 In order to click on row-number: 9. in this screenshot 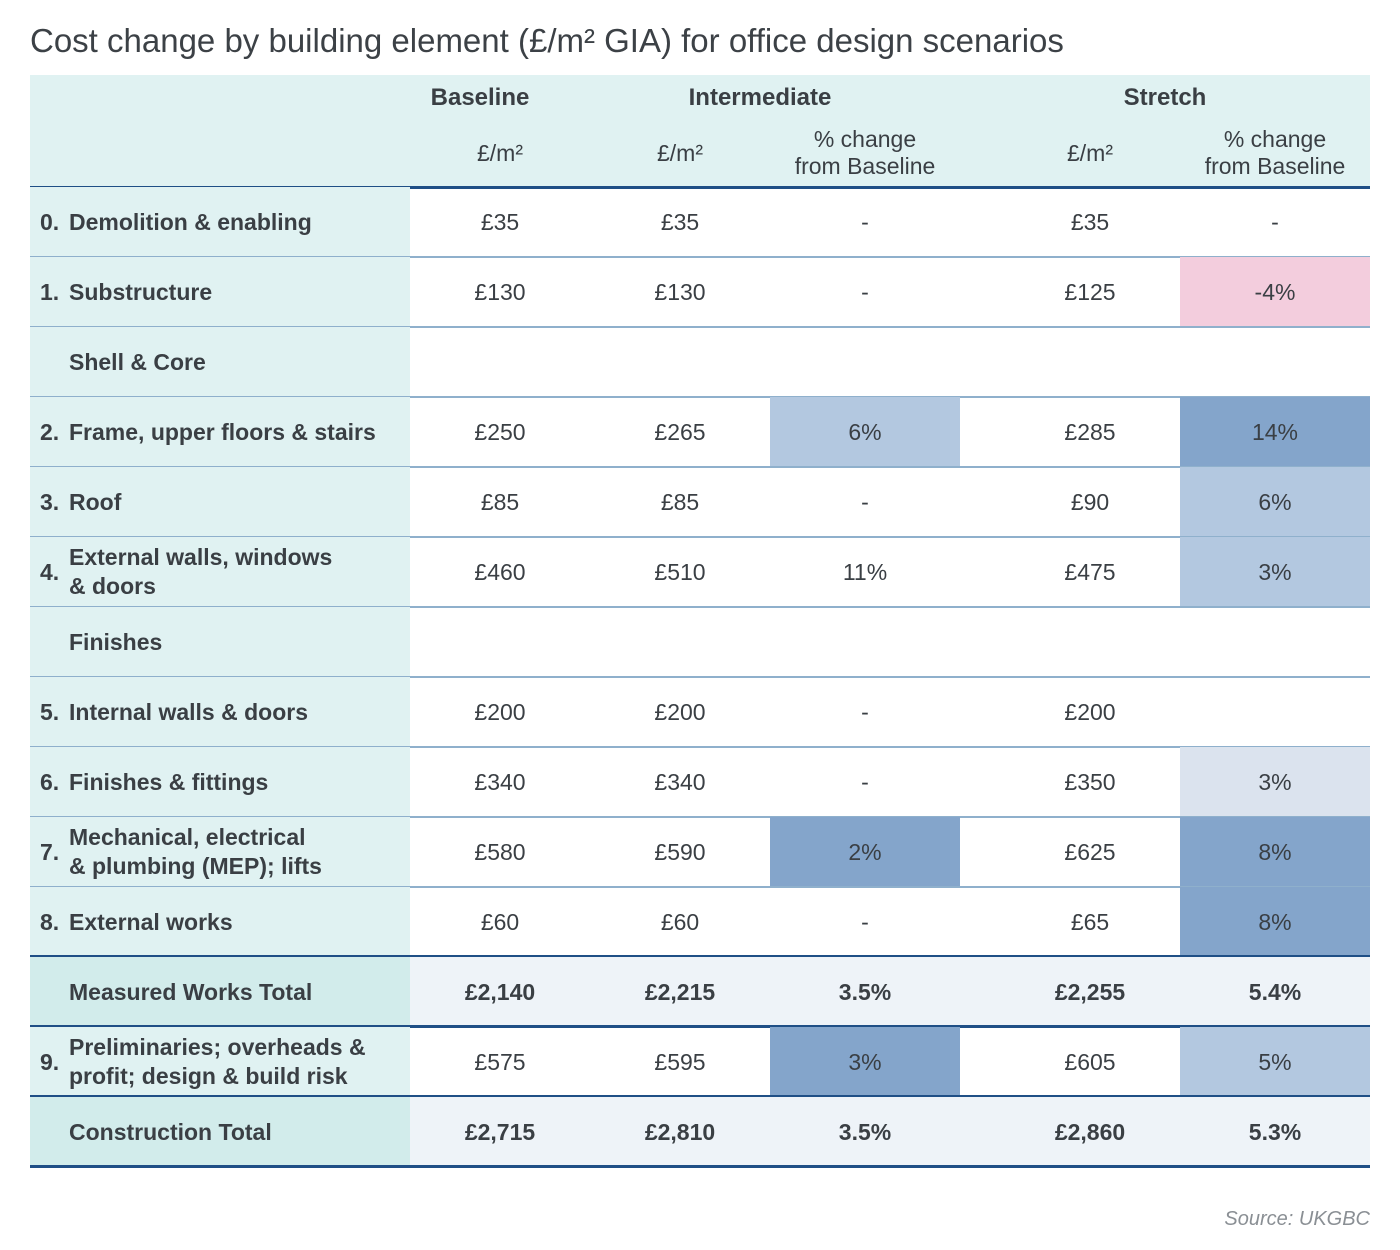, I will do `click(50, 1061)`.